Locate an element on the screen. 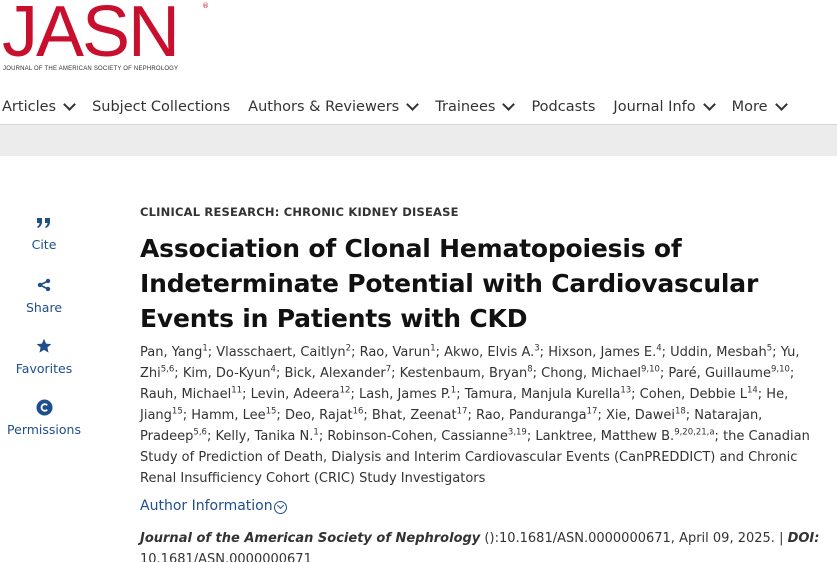 The height and width of the screenshot is (562, 837). author-name: Deo, Rajat16 is located at coordinates (324, 415).